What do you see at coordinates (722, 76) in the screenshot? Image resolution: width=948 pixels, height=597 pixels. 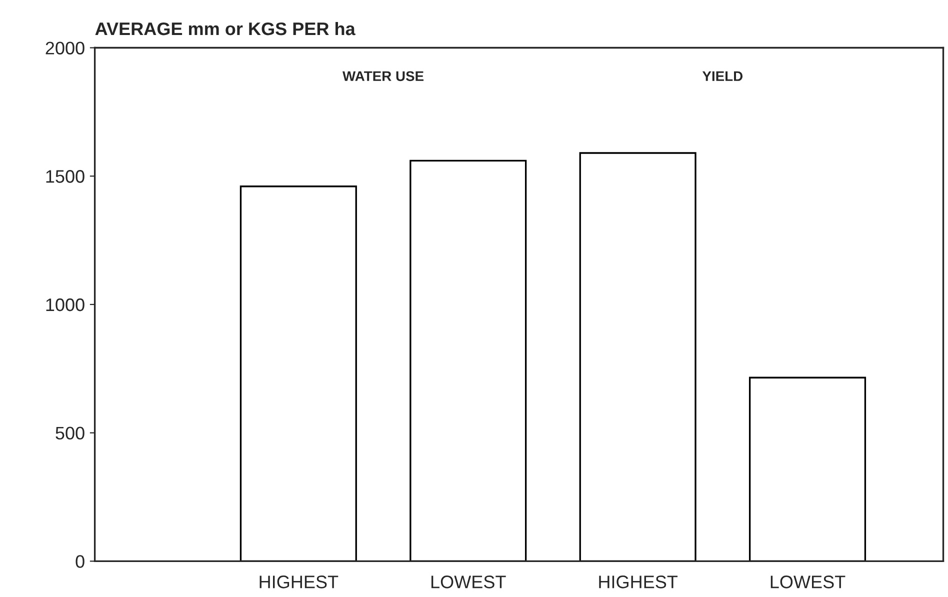 I see `annotation: YIELD` at bounding box center [722, 76].